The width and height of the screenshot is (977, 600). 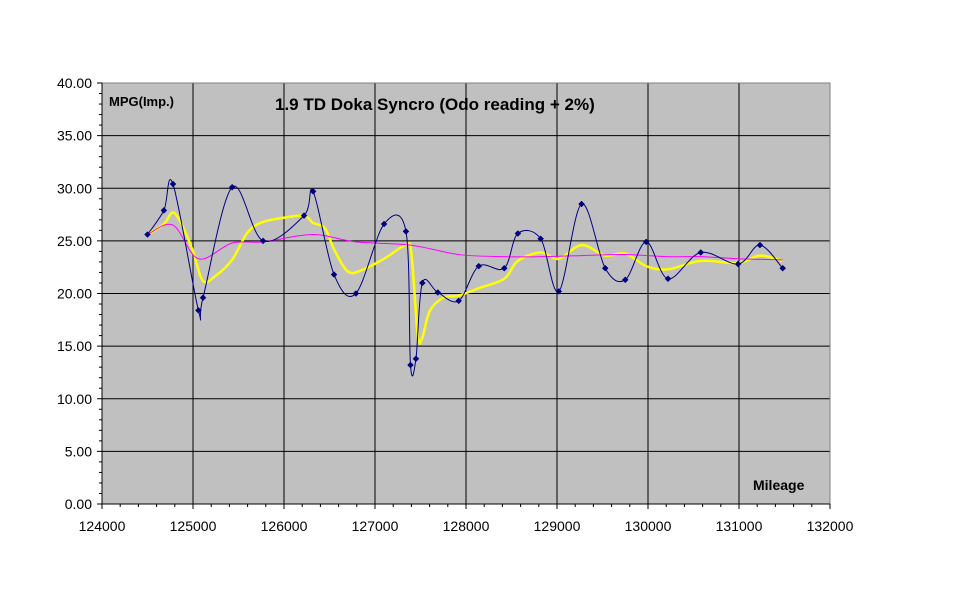 I want to click on x-tick-label: 128000, so click(x=466, y=526).